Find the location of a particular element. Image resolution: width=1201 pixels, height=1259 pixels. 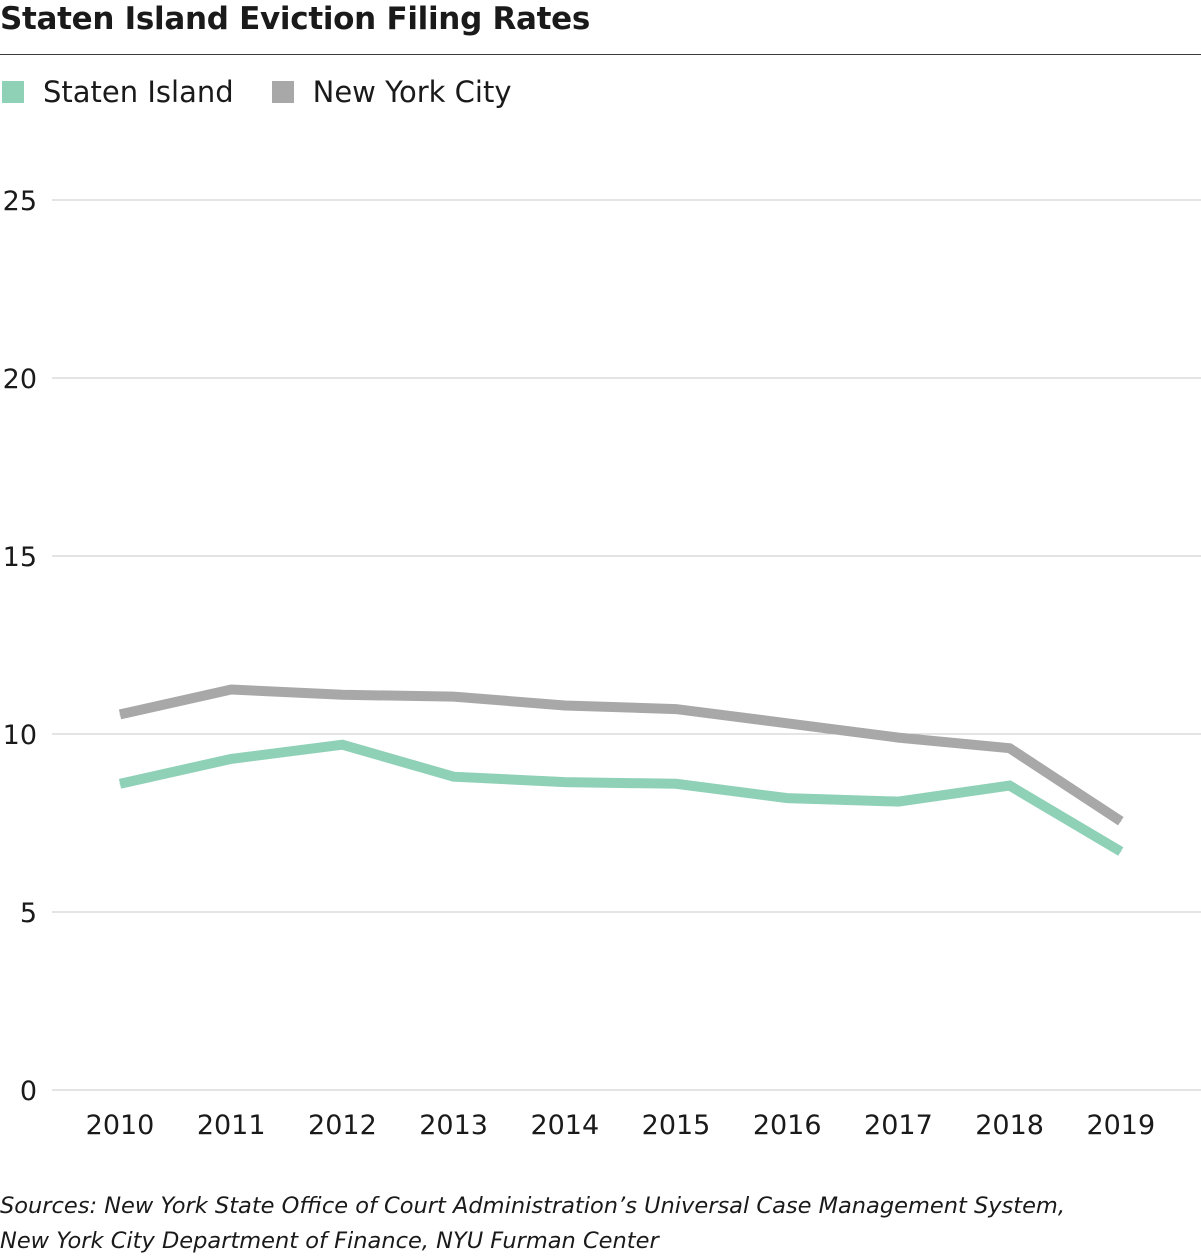

x-axis-tick-labels: 2010 2011 2012 2013 2014 2015 2016 2017 2018 2019 is located at coordinates (621, 1125).